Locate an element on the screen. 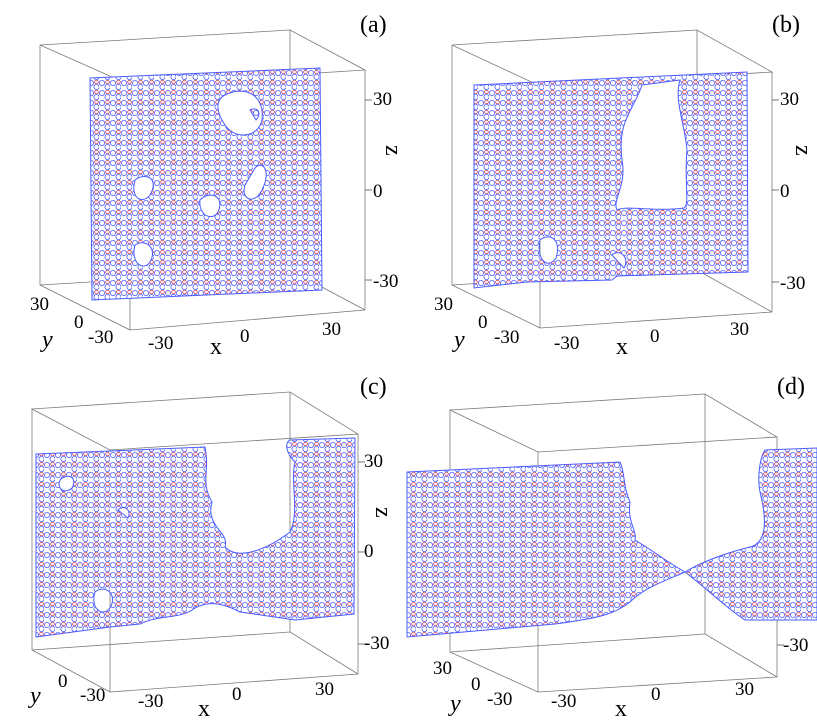 The height and width of the screenshot is (725, 817). panel-b-y-label: y is located at coordinates (459, 340).